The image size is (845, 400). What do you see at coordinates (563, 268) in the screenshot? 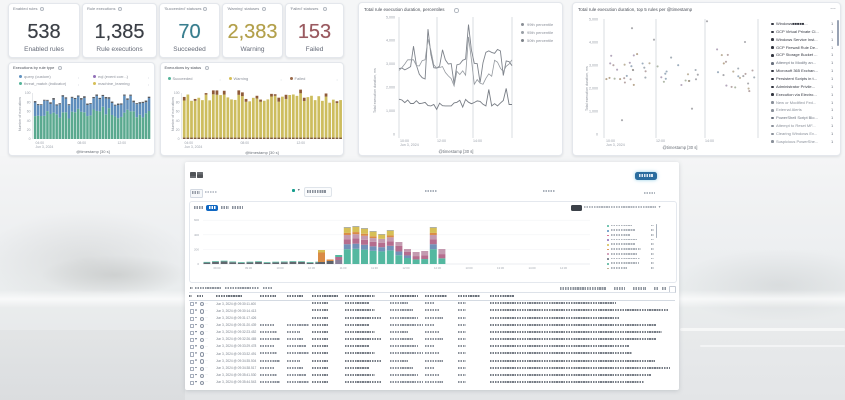
I see `svg-text: 14:30` at bounding box center [563, 268].